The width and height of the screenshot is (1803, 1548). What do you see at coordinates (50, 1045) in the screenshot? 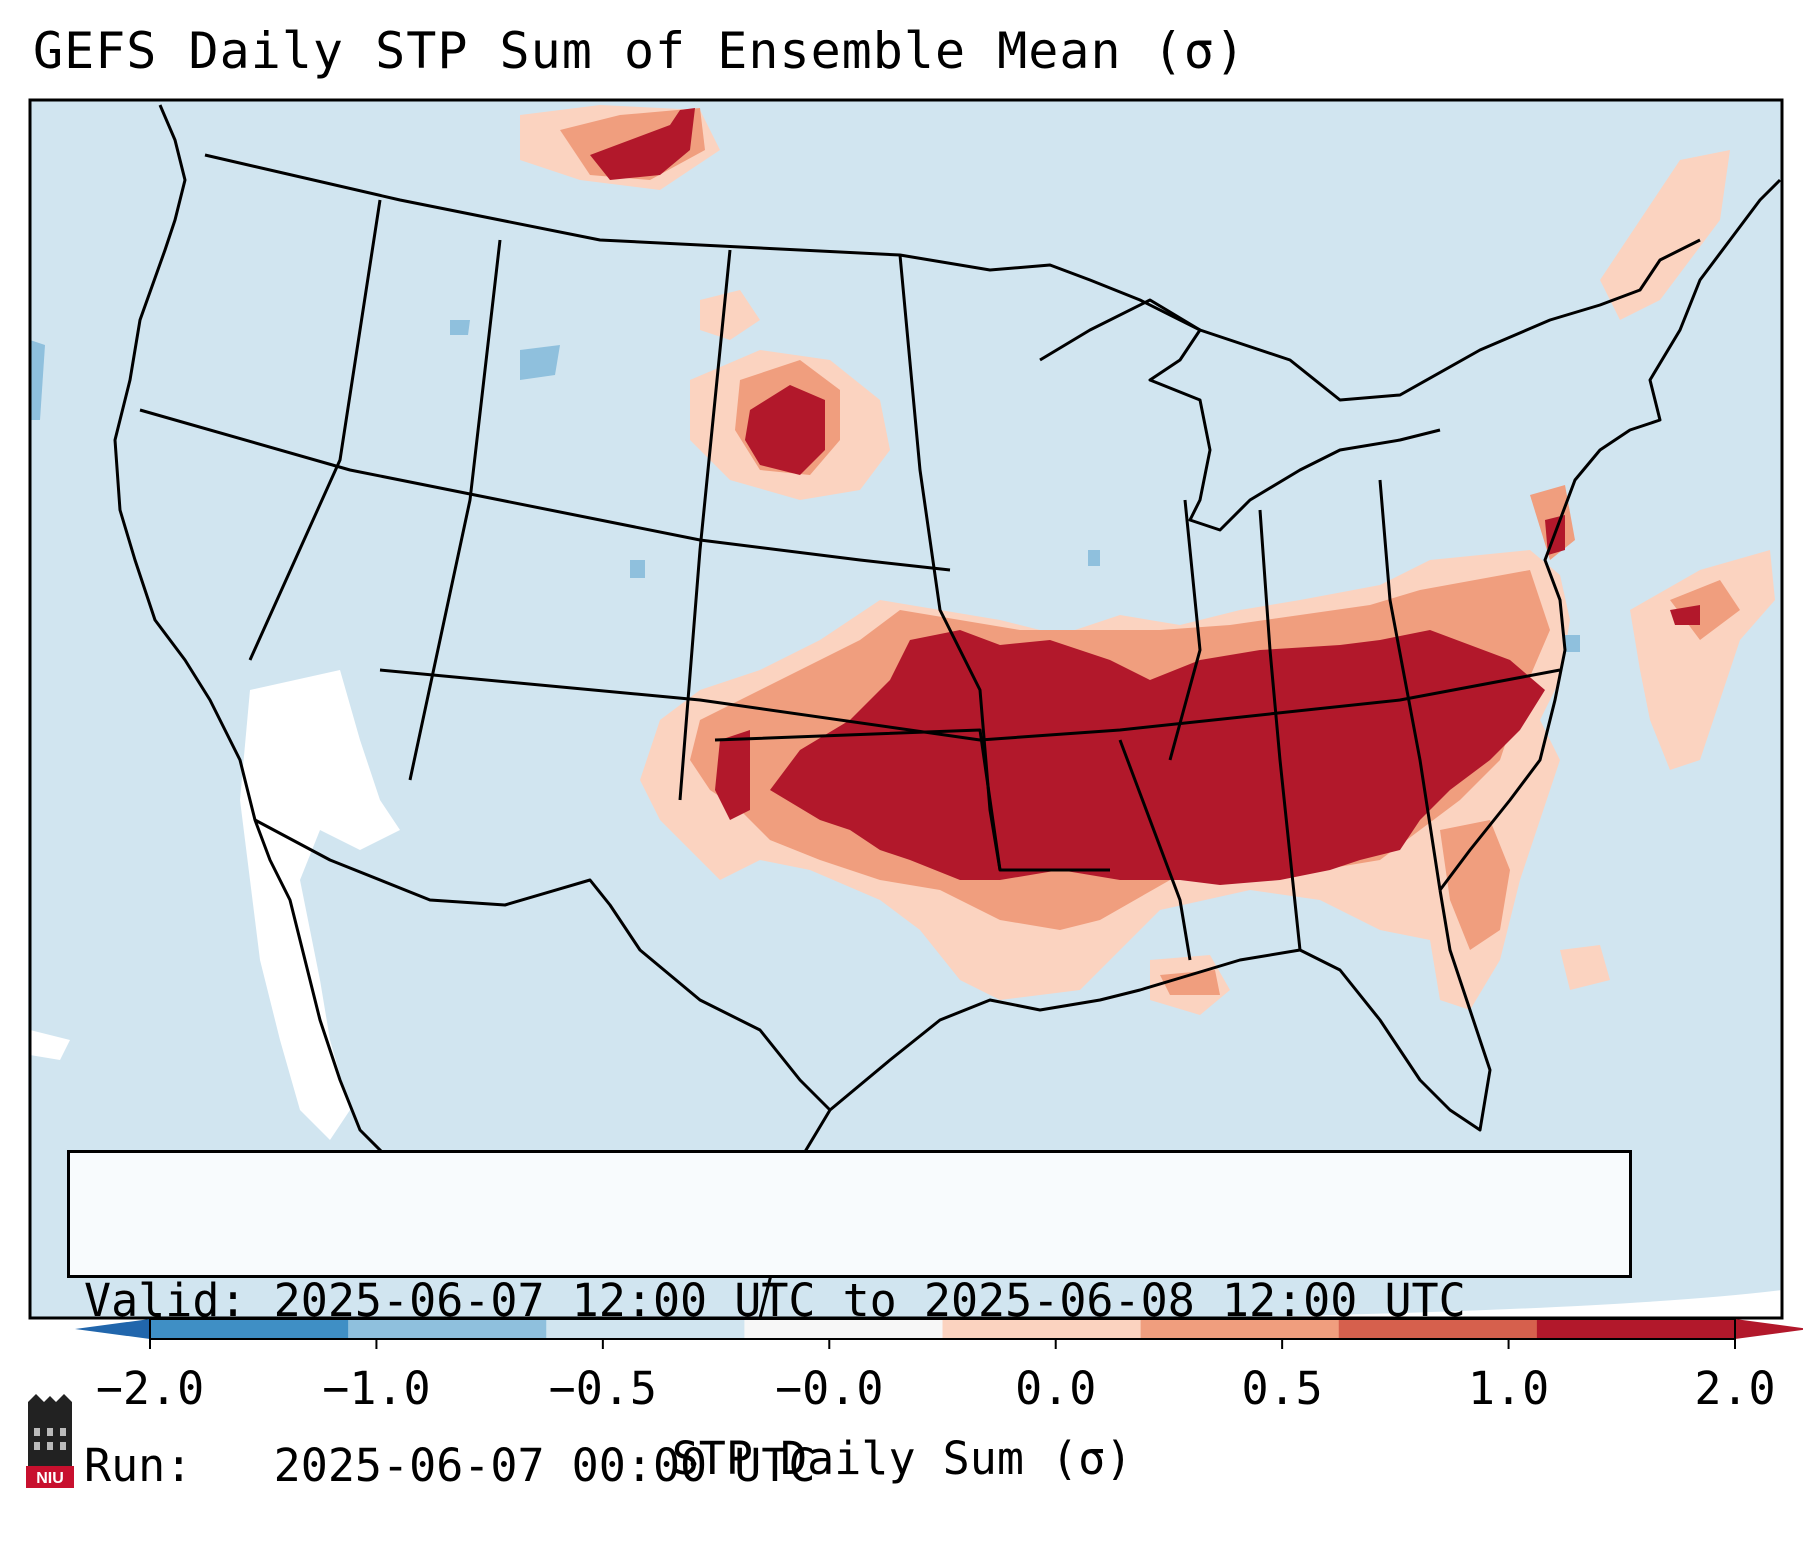
I see `white-pacific` at bounding box center [50, 1045].